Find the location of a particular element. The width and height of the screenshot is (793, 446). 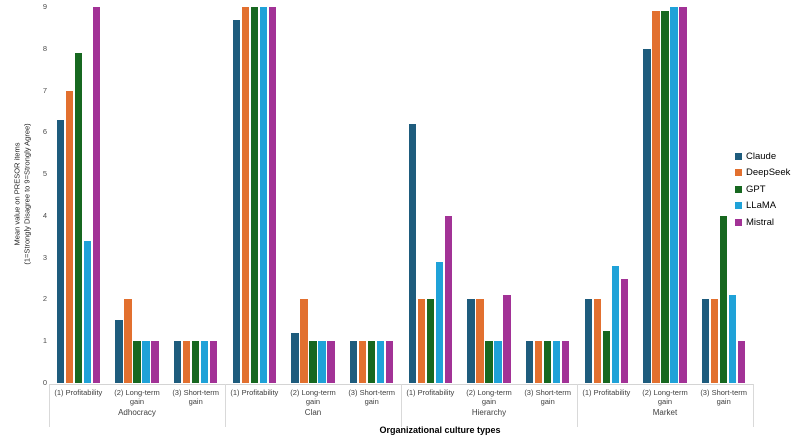

bar-mistral-clan-item2 is located at coordinates (331, 362).